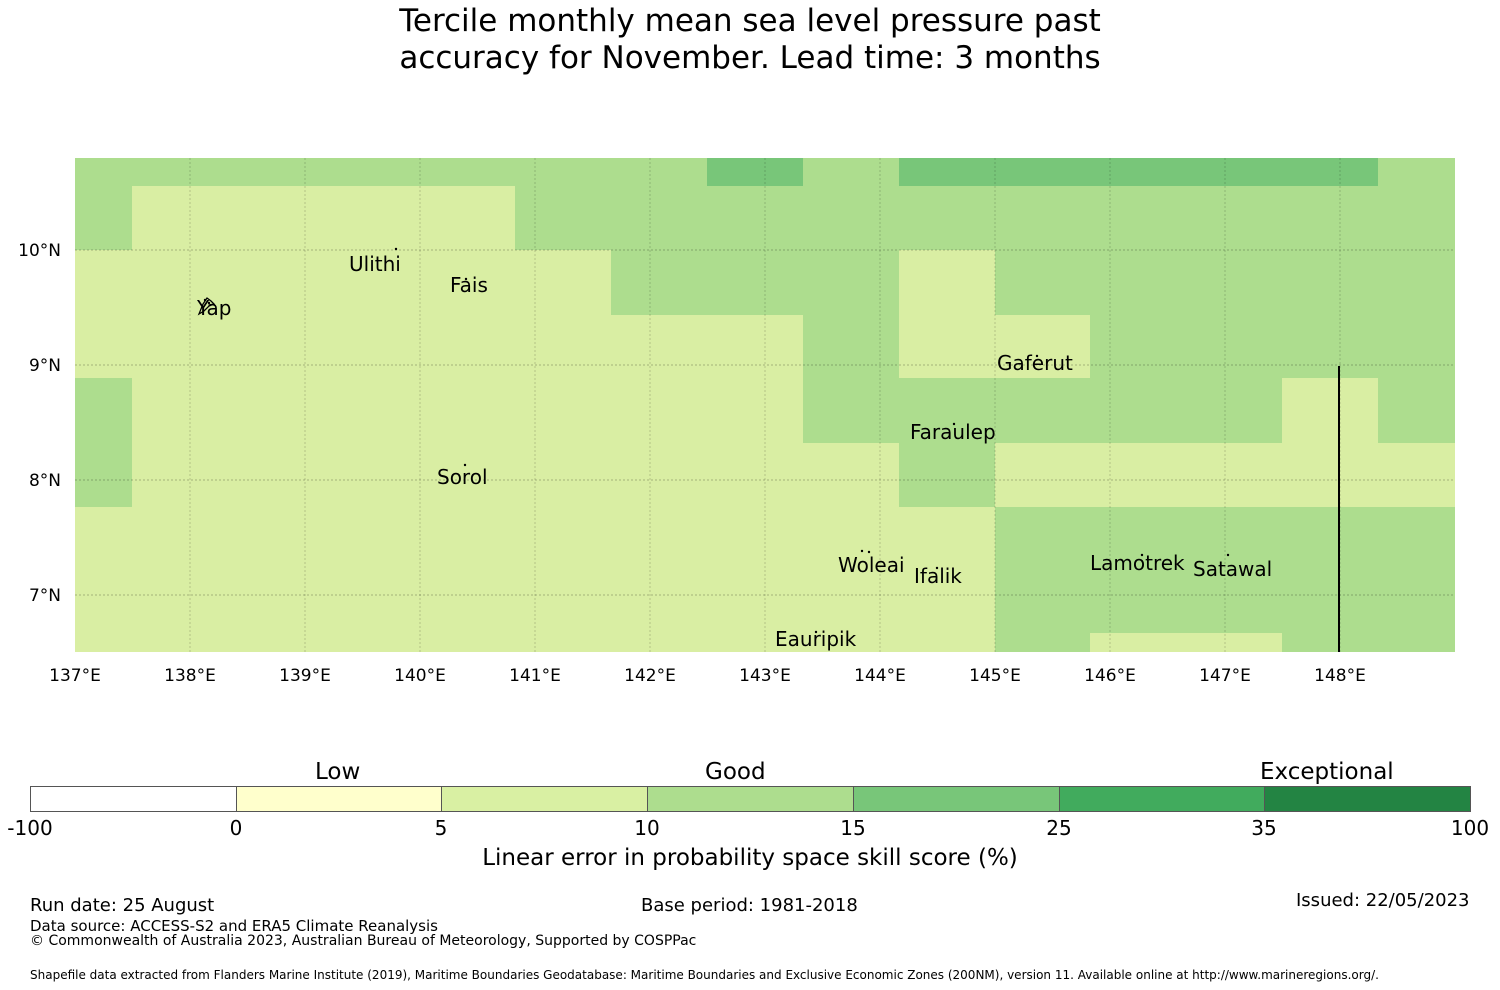  What do you see at coordinates (206, 306) in the screenshot?
I see `yap-island-outline` at bounding box center [206, 306].